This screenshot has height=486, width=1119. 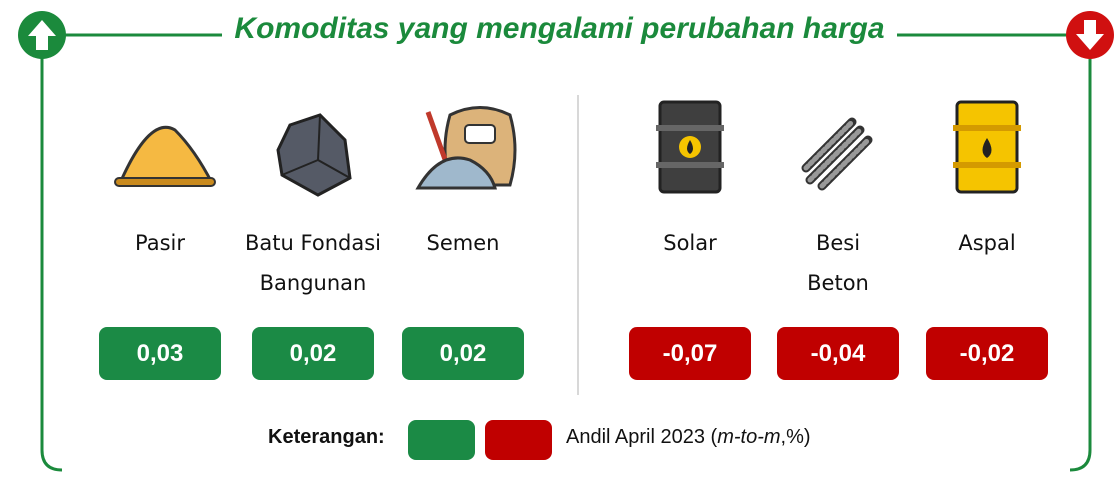 What do you see at coordinates (987, 353) in the screenshot?
I see `item-value: -0,02` at bounding box center [987, 353].